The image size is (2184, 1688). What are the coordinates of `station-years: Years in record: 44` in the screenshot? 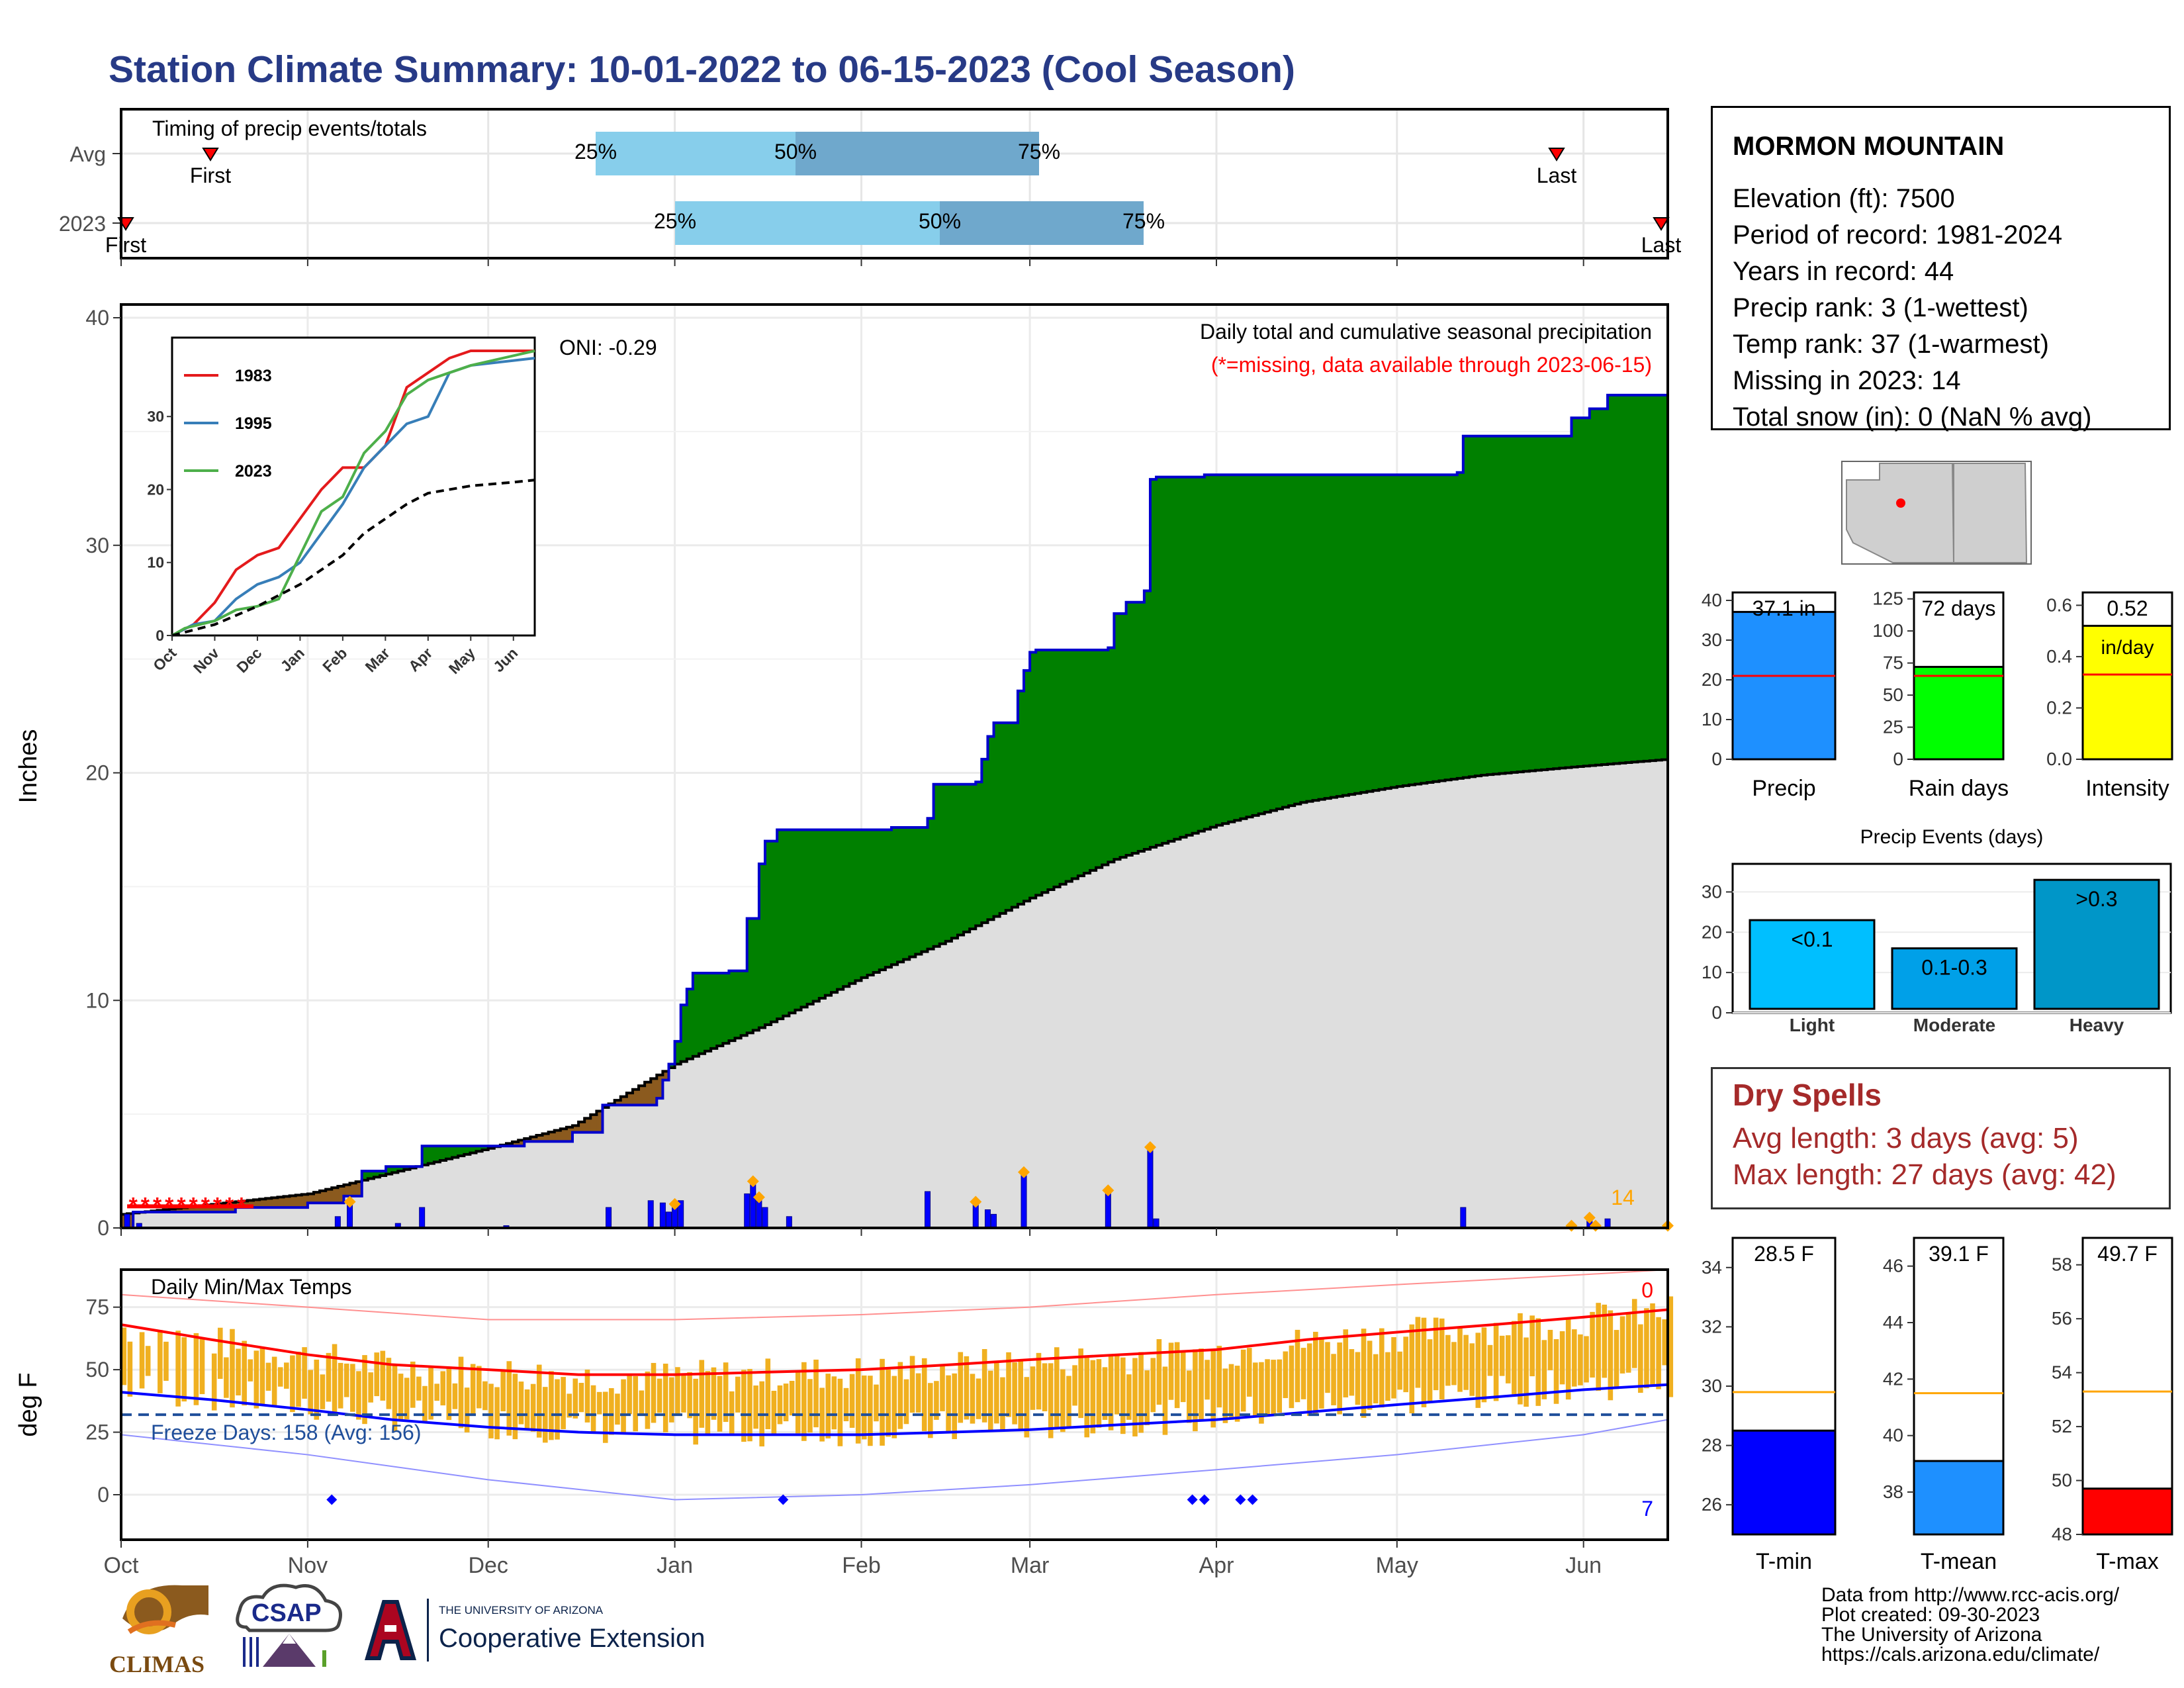 It's located at (1843, 271).